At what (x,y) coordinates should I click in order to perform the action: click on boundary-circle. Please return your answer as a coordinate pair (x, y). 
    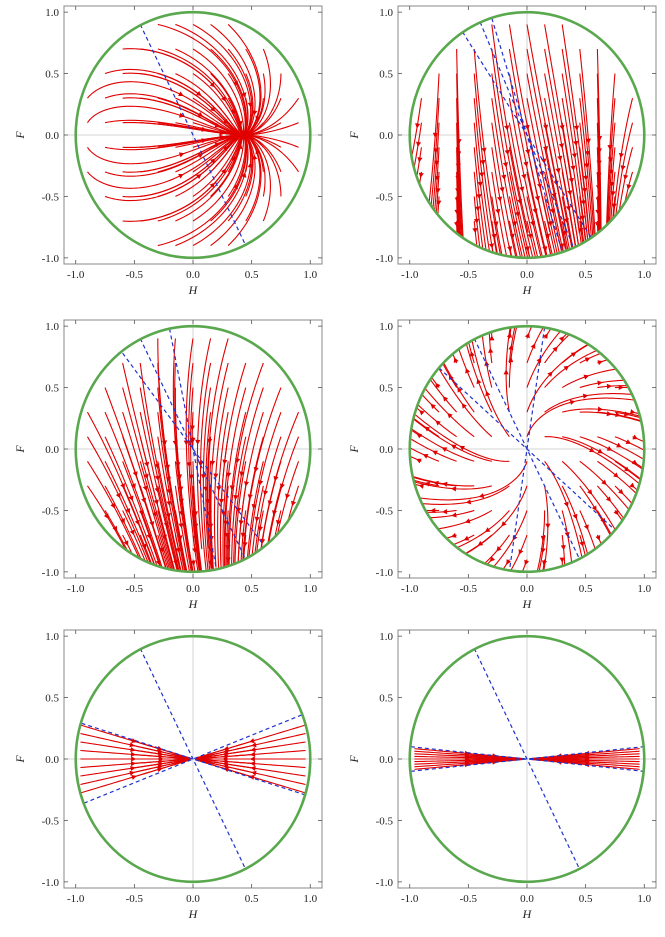
    Looking at the image, I should click on (527, 135).